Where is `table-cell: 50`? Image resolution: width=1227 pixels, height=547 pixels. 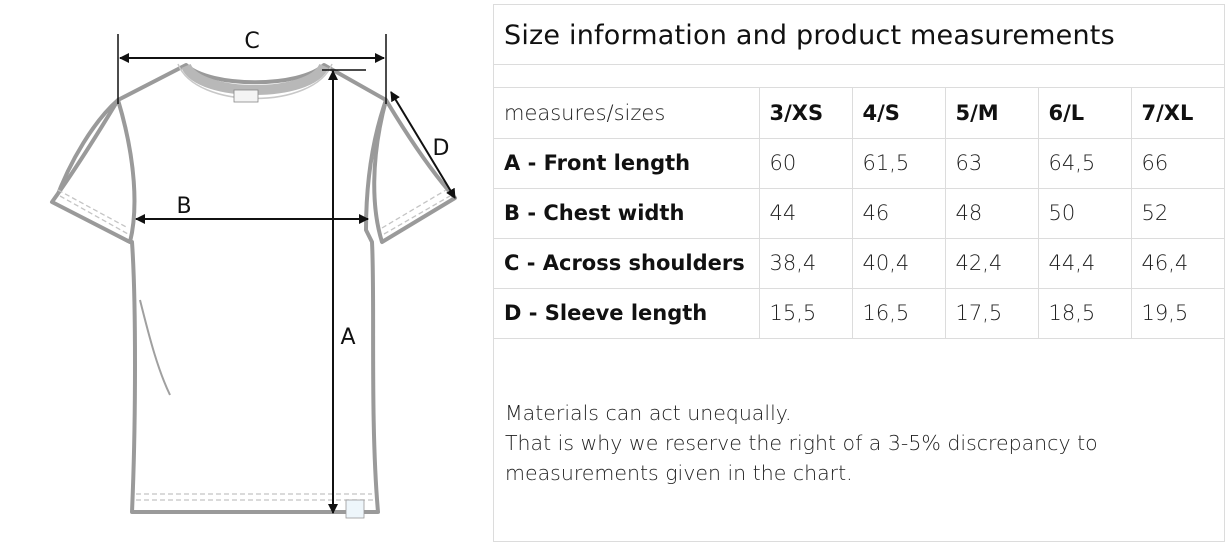
table-cell: 50 is located at coordinates (1084, 213).